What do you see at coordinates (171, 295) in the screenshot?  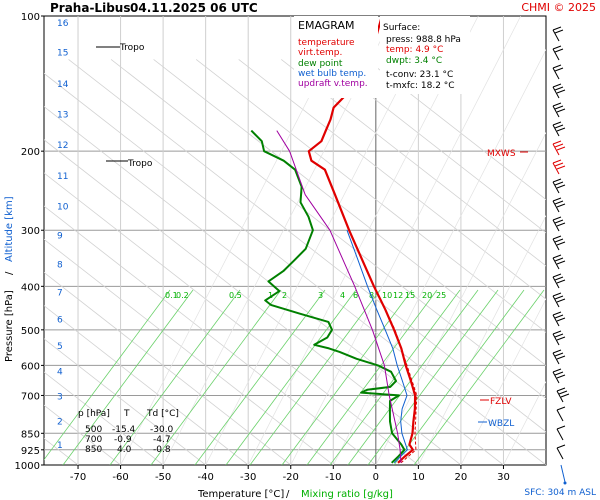 I see `mixing-ratio-label: 0.1` at bounding box center [171, 295].